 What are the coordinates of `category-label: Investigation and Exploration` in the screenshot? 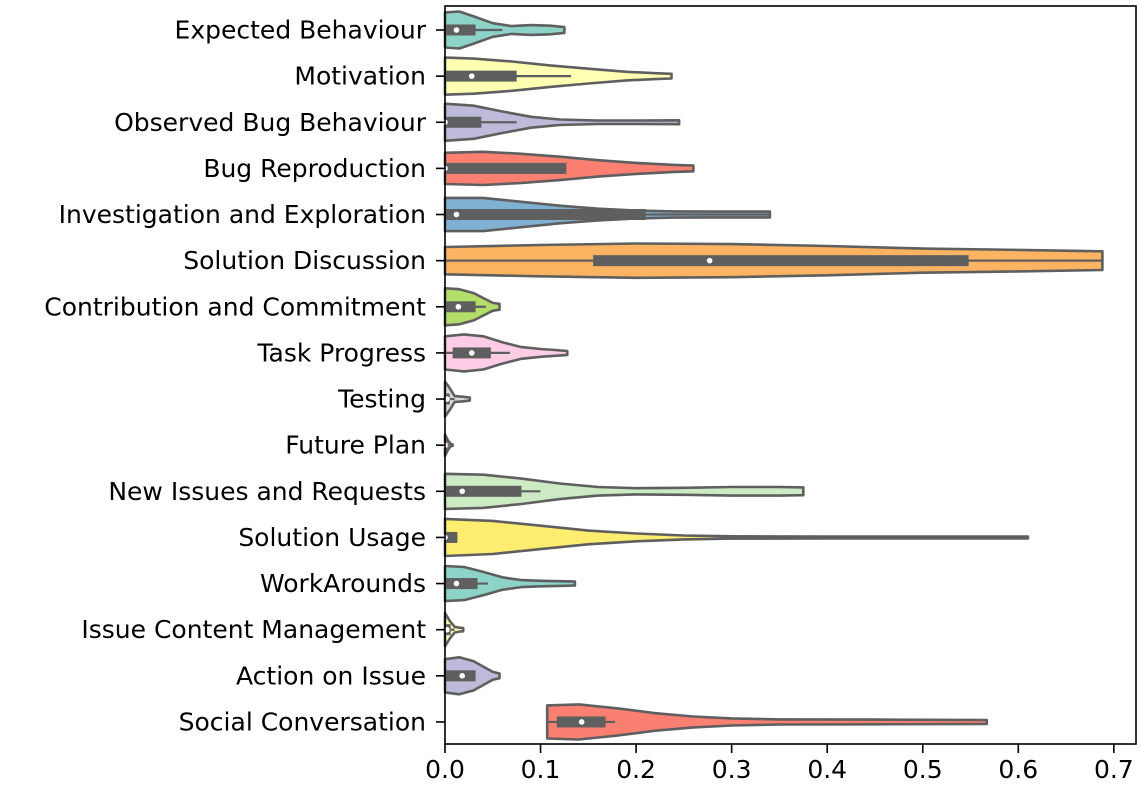 It's located at (242, 214).